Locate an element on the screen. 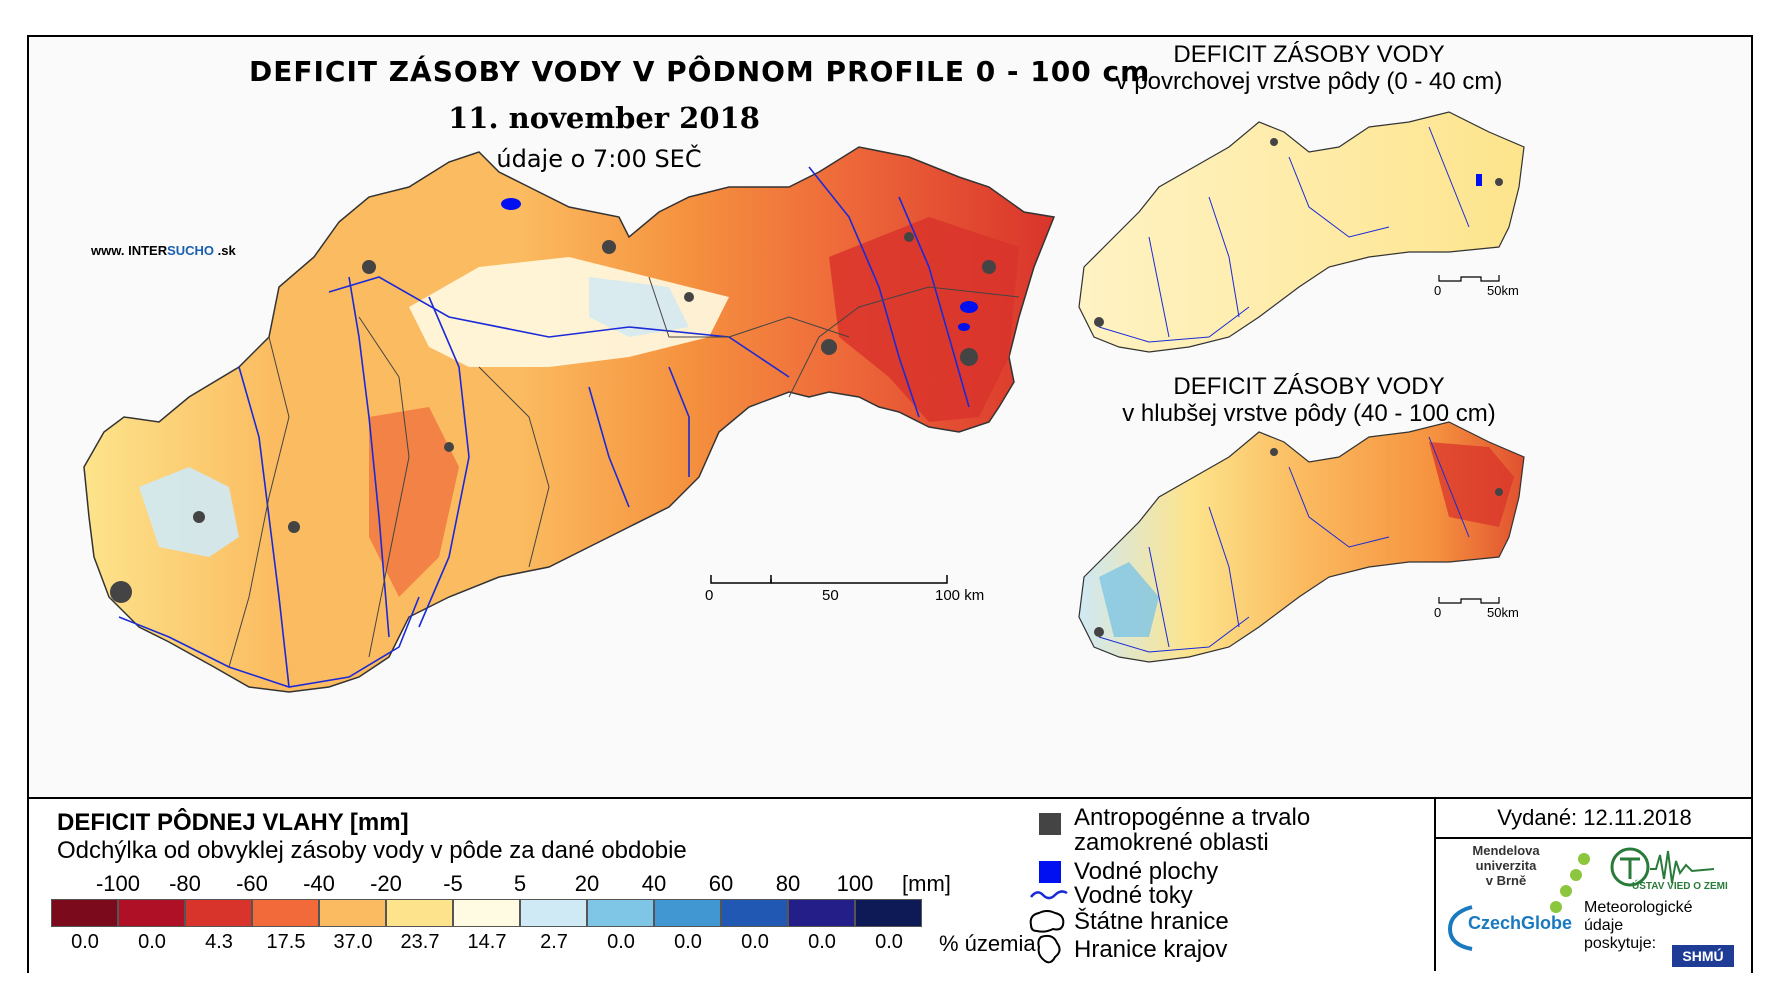 The height and width of the screenshot is (1003, 1772). region-border-icon is located at coordinates (1049, 949).